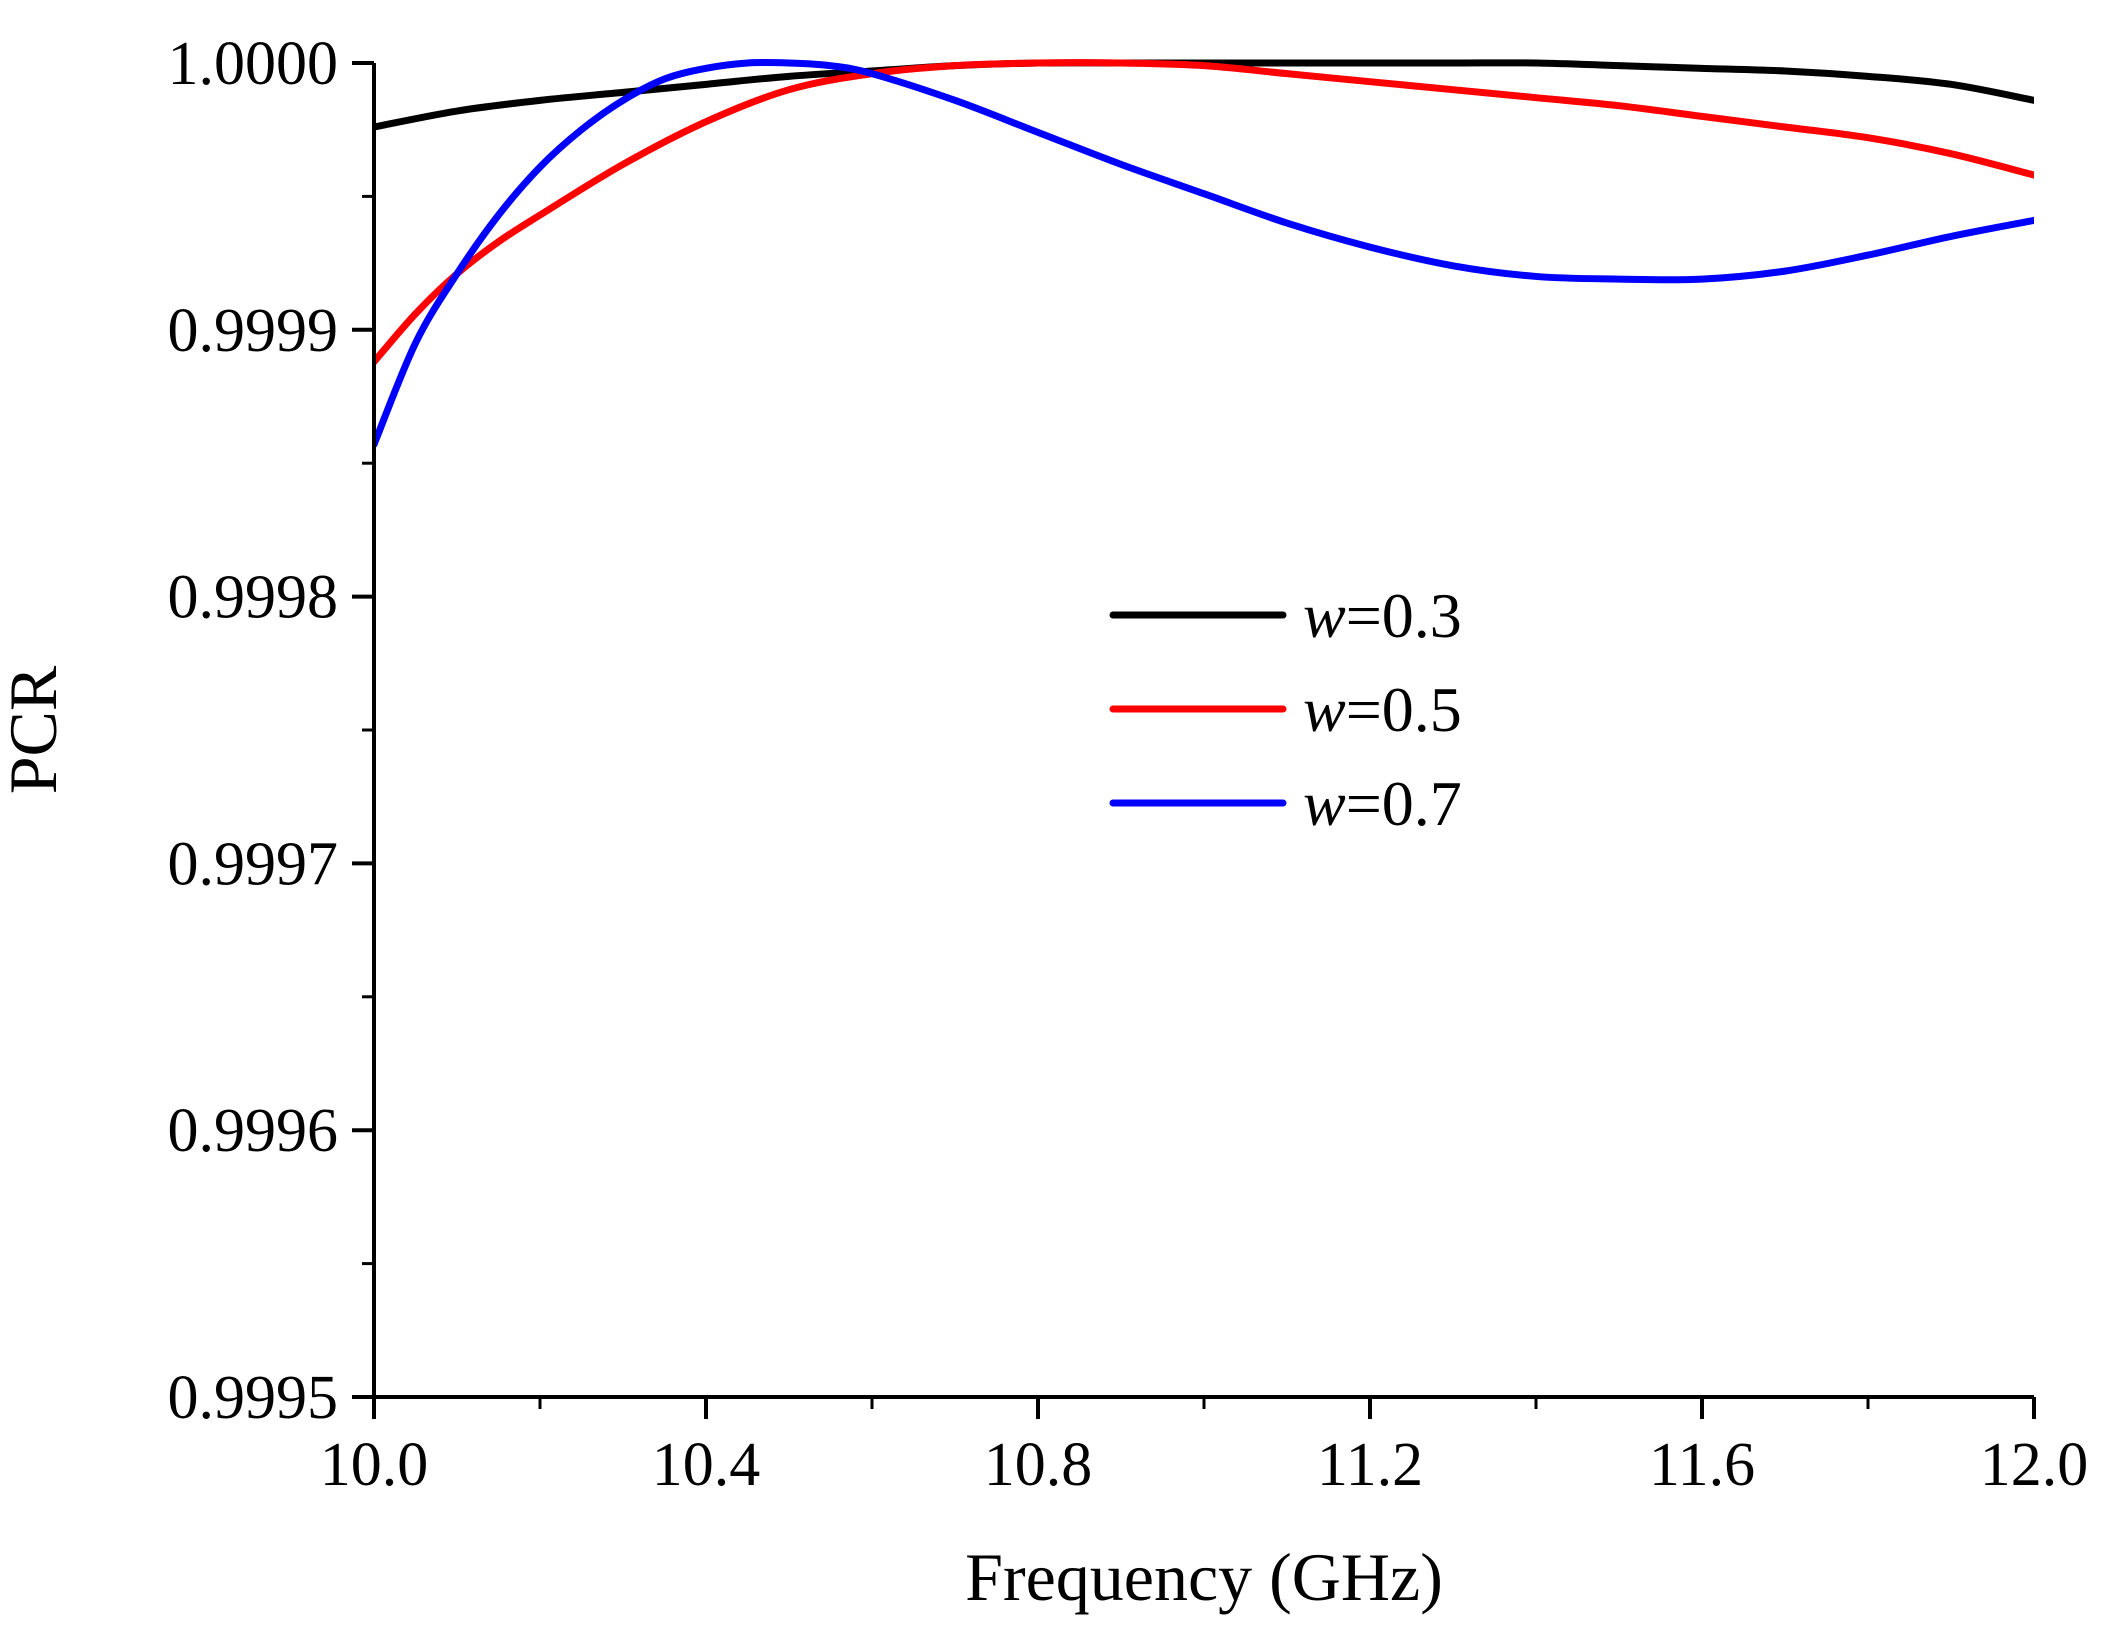 This screenshot has width=2112, height=1630. What do you see at coordinates (1204, 1577) in the screenshot?
I see `x-axis-title: Frequency (GHz)` at bounding box center [1204, 1577].